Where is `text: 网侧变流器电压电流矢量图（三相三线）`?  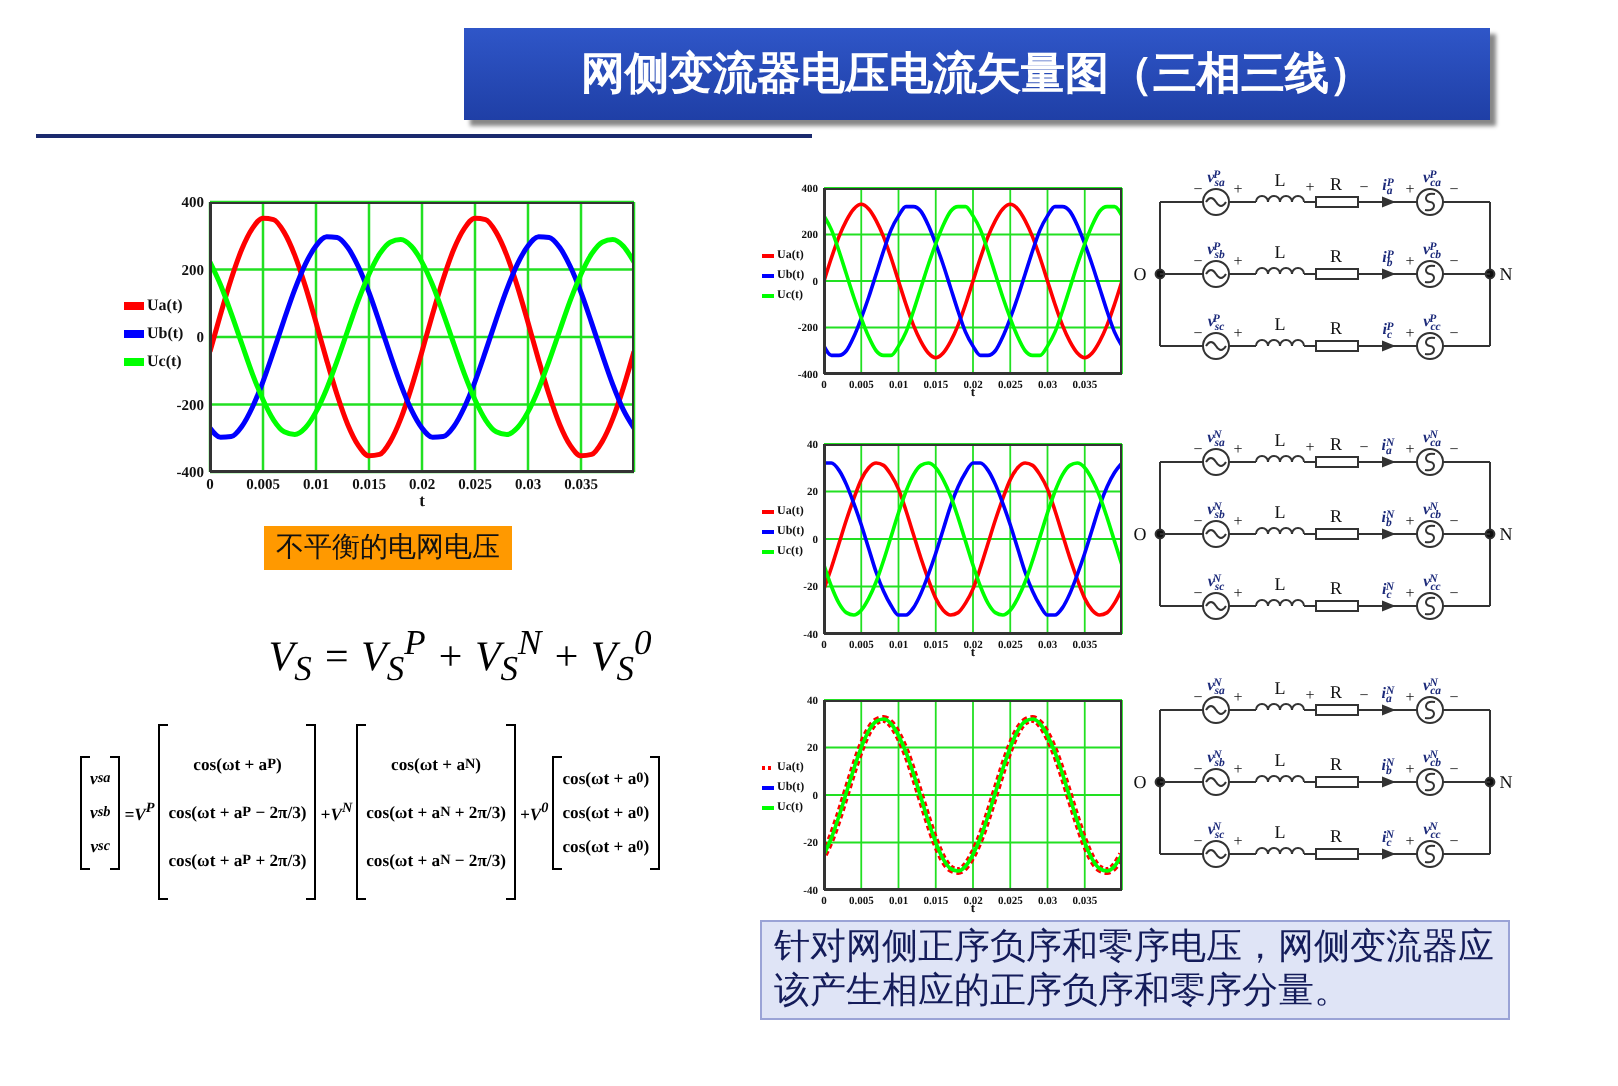 text: 网侧变流器电压电流矢量图（三相三线） is located at coordinates (977, 75).